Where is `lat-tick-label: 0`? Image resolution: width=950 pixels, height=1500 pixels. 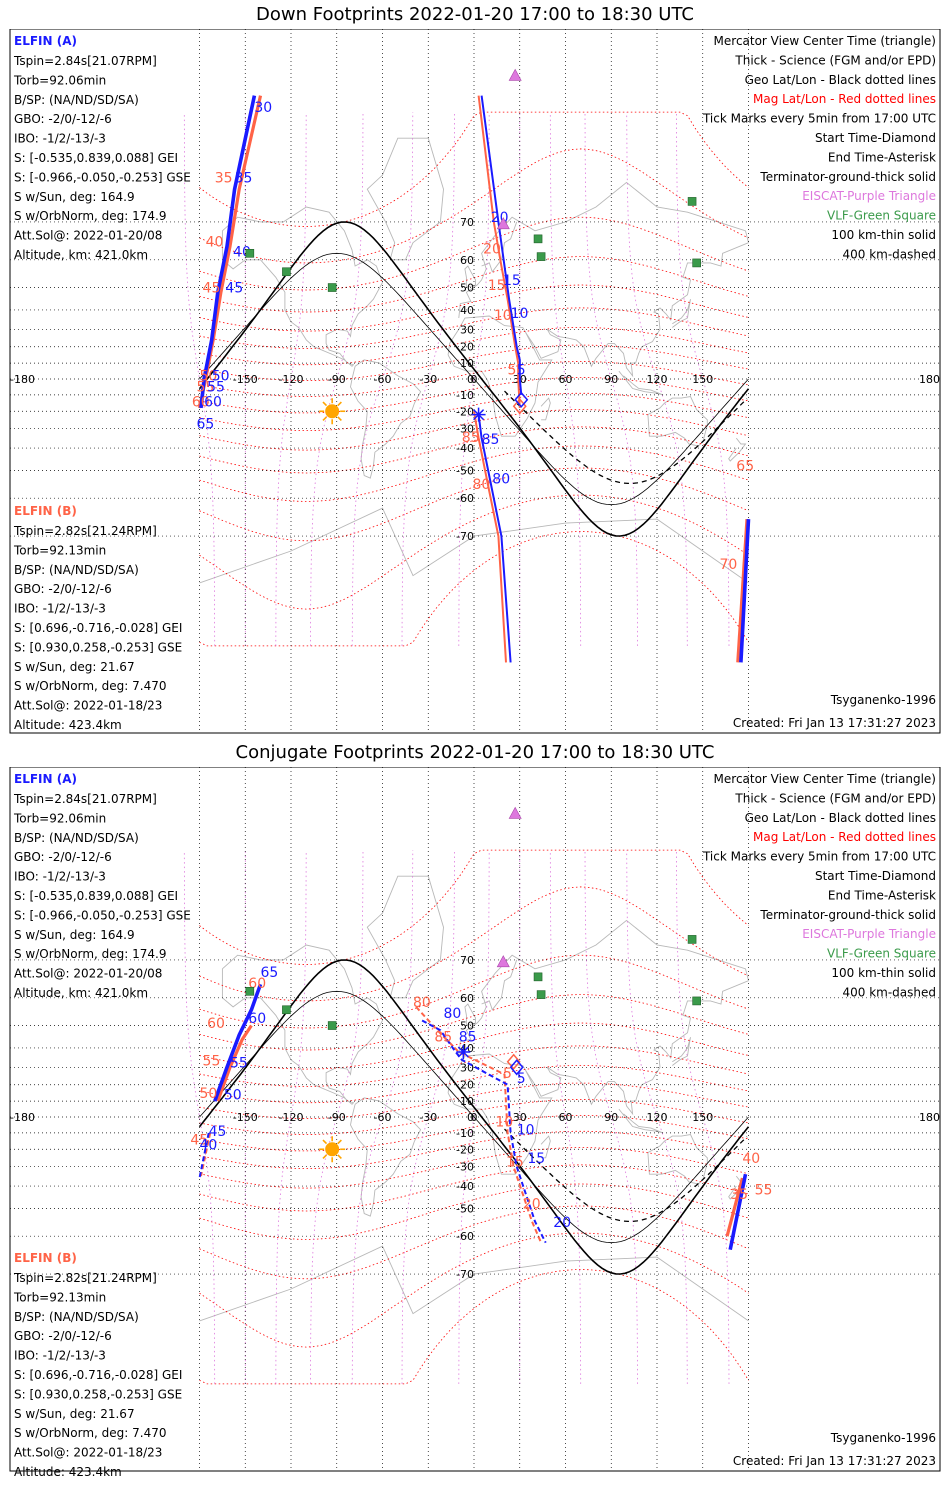
lat-tick-label: 0 is located at coordinates (470, 379).